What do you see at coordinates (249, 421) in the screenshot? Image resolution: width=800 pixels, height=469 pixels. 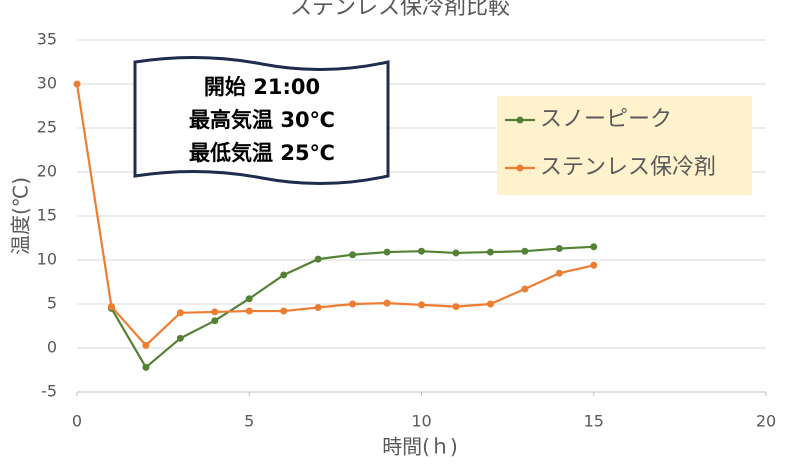 I see `x-tick-label: 5` at bounding box center [249, 421].